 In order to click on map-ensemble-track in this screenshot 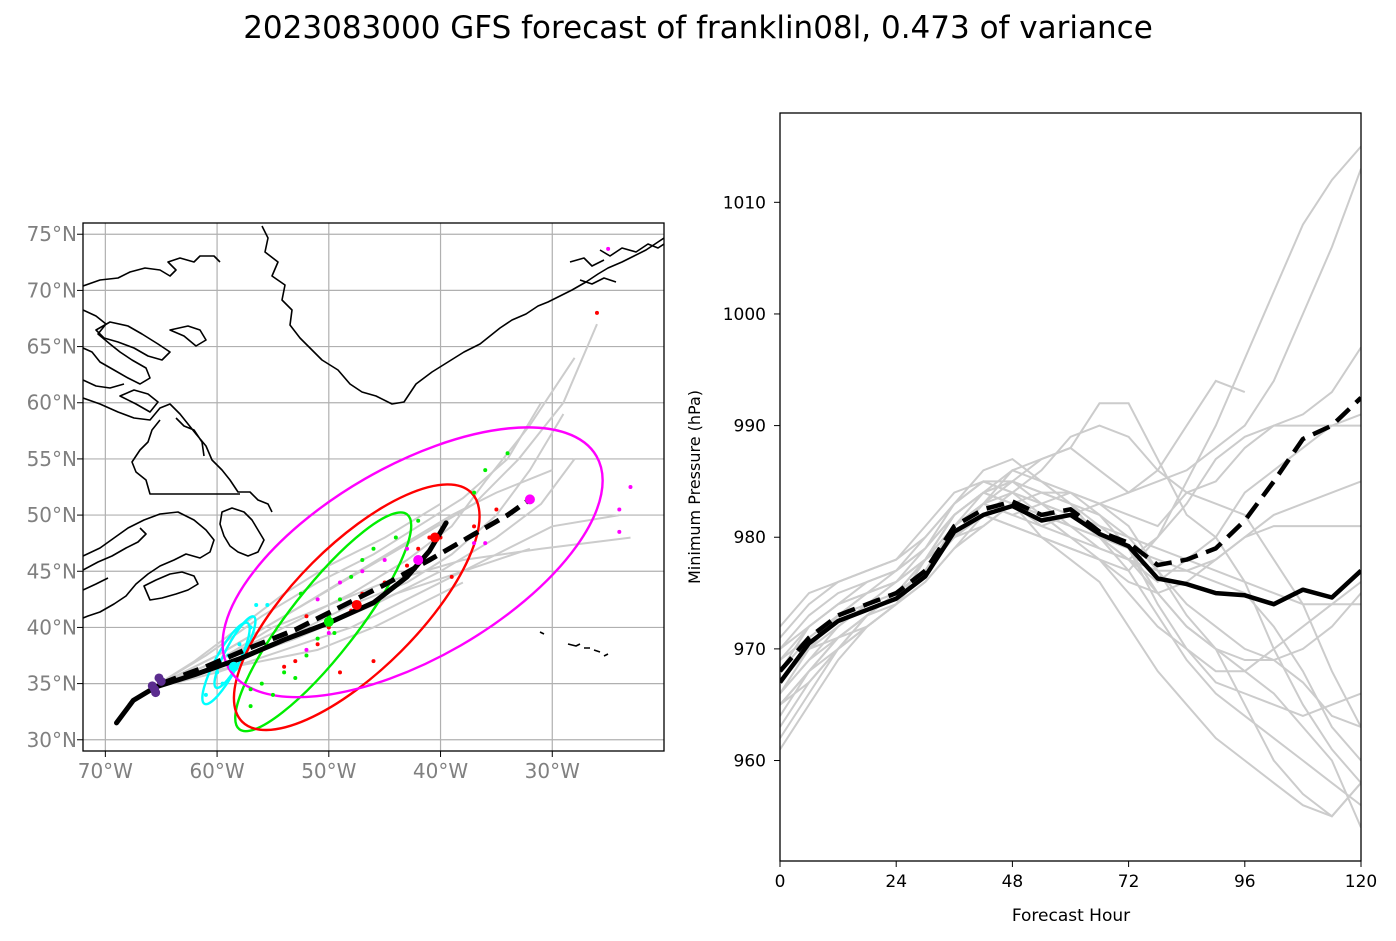, I will do `click(362, 524)`.